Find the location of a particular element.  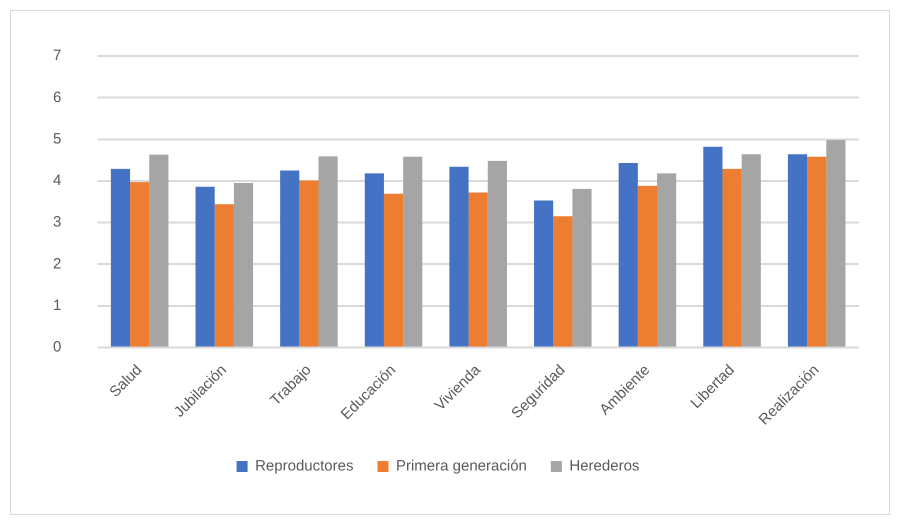

legend-label: Reproductores is located at coordinates (304, 466).